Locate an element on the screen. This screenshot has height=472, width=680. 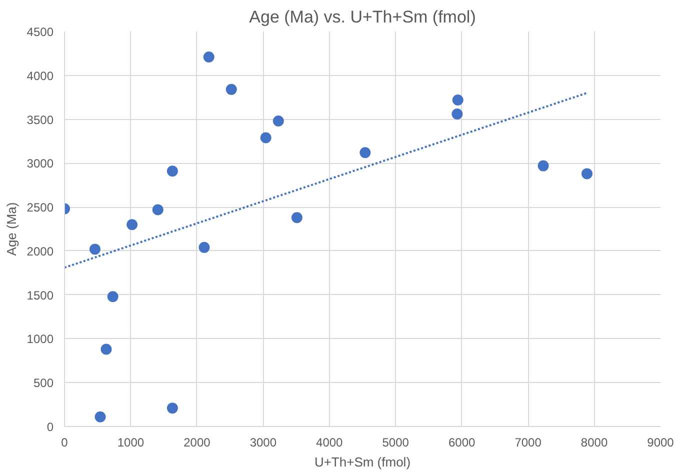
y-tick-label: 2500 is located at coordinates (40, 207).